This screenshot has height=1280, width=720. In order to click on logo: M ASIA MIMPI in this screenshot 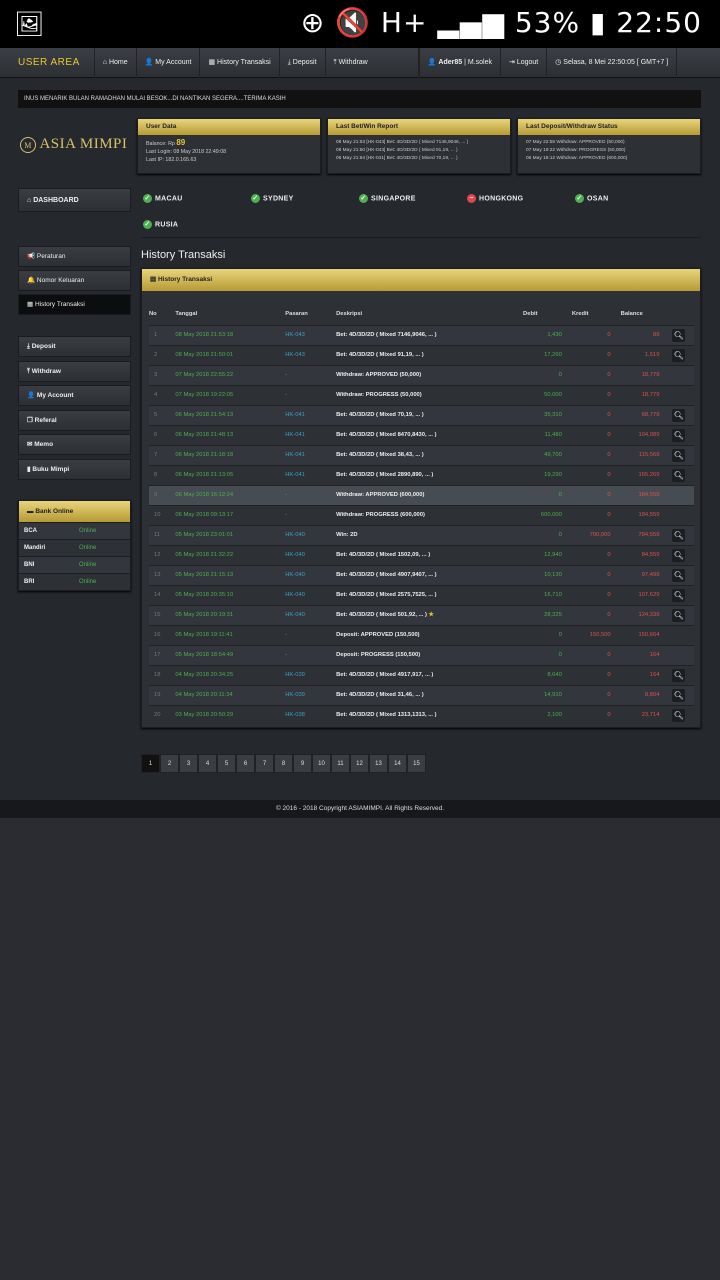, I will do `click(73, 144)`.